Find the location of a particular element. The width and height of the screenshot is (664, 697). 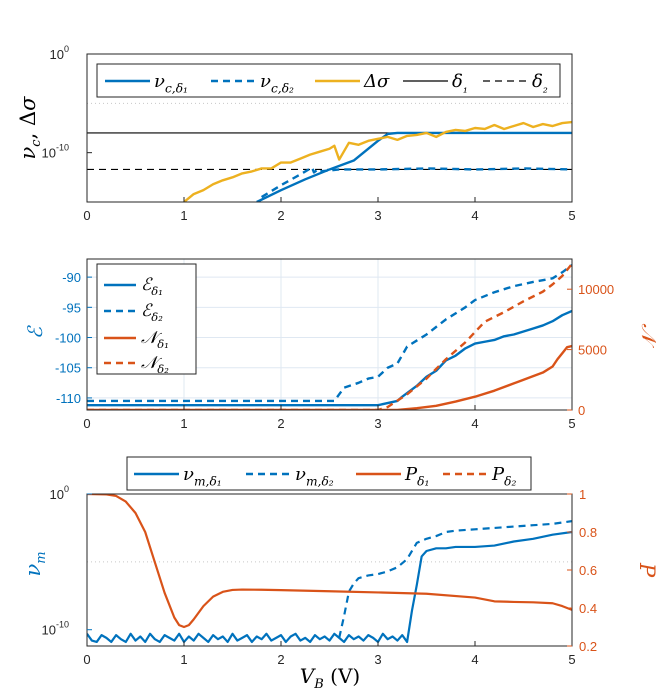

series-line-ℰ_δ2 is located at coordinates (329, 333).